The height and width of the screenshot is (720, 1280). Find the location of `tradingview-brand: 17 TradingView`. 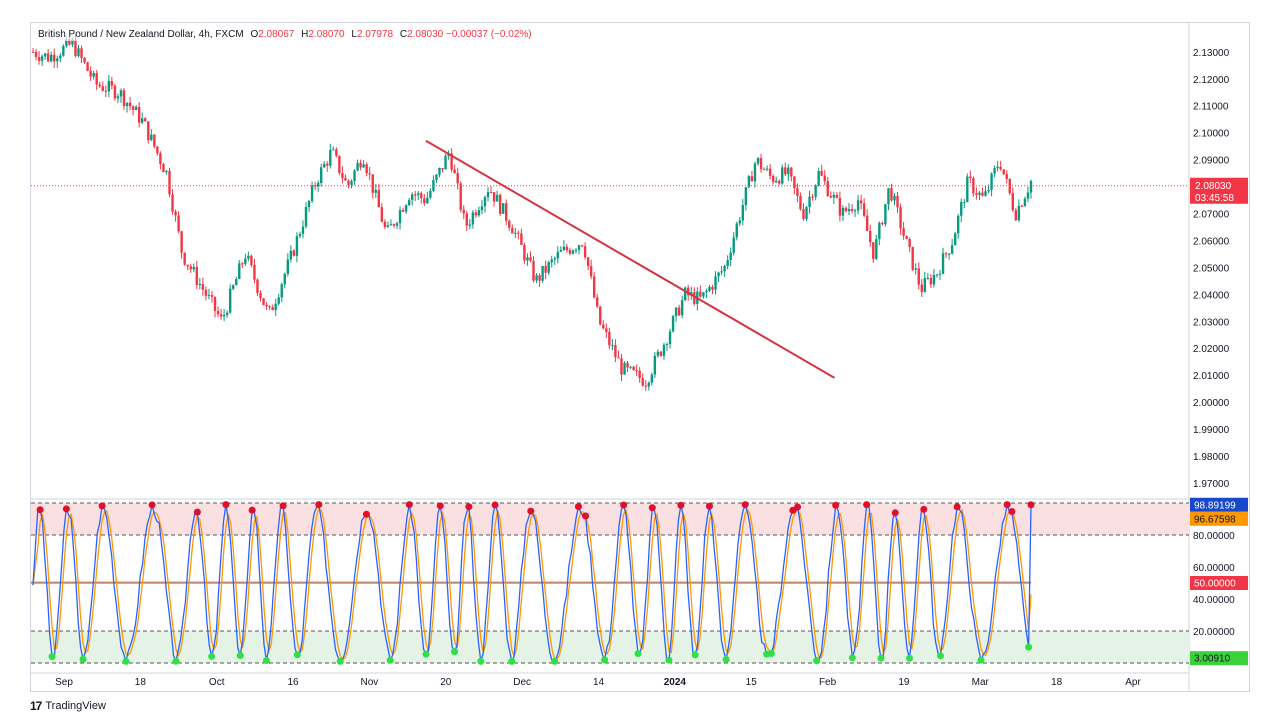

tradingview-brand: 17 TradingView is located at coordinates (68, 706).